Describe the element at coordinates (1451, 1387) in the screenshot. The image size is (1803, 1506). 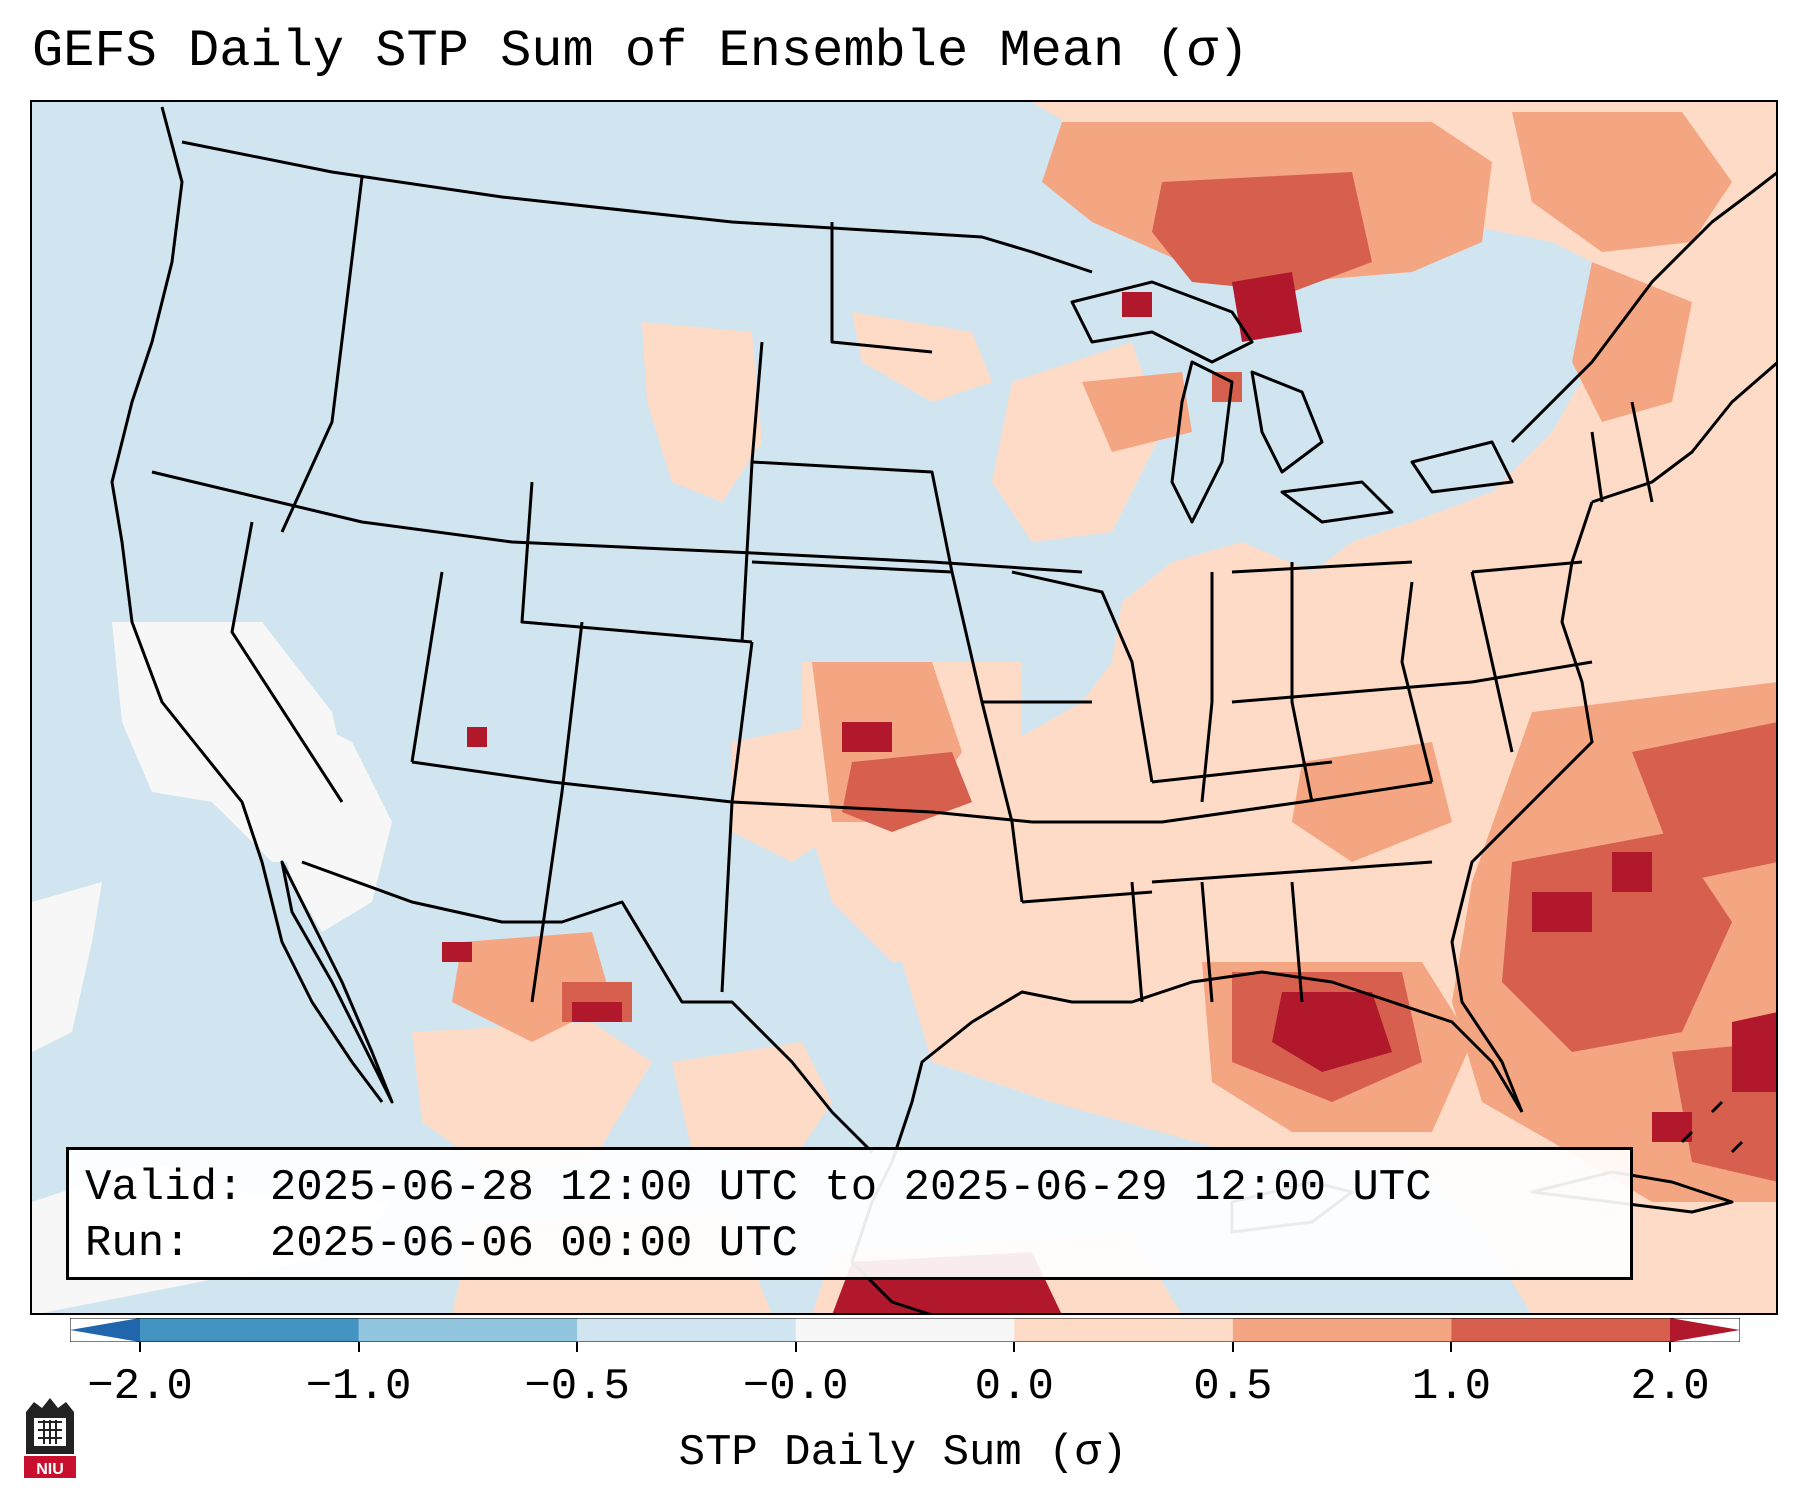
I see `colorbar-tick-label: 1.0` at that location.